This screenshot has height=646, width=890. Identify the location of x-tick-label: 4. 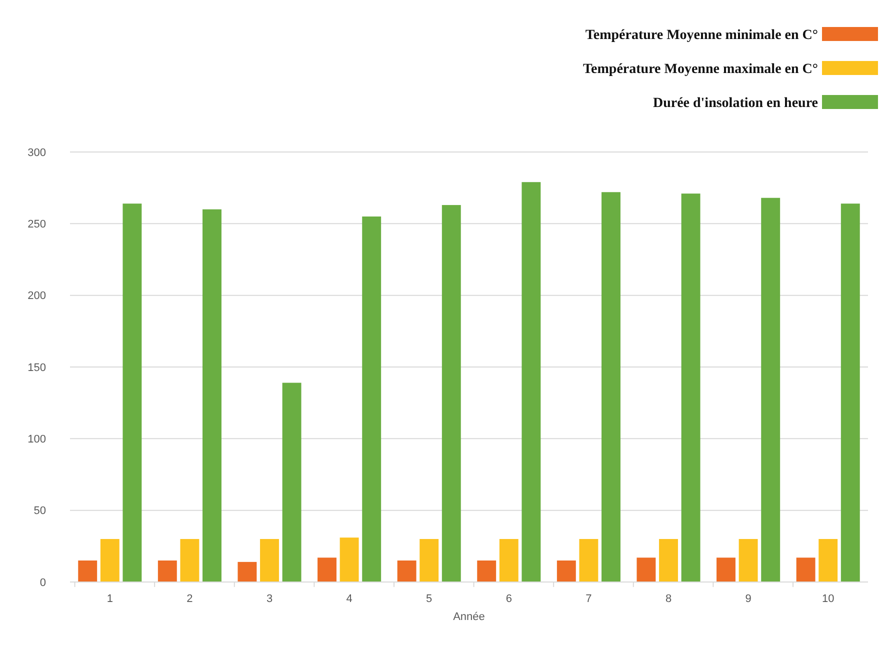
(349, 599).